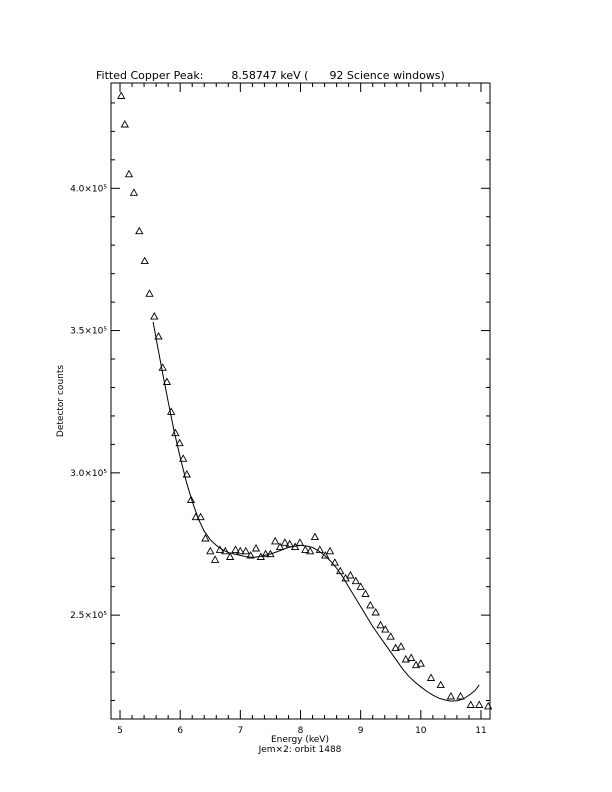 The image size is (612, 792). Describe the element at coordinates (300, 740) in the screenshot. I see `x-axis-label: Energy (keV)` at that location.